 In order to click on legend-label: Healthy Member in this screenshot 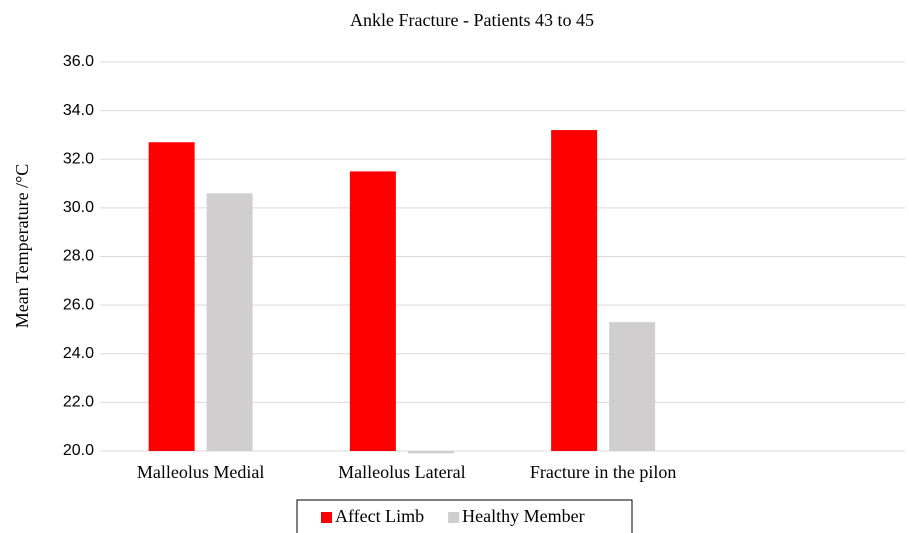, I will do `click(523, 516)`.